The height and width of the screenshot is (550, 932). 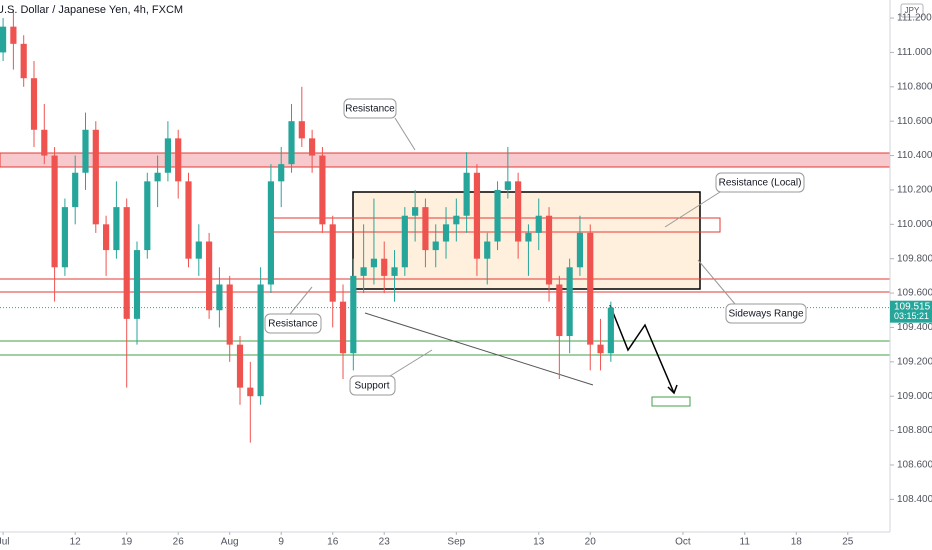 What do you see at coordinates (914, 430) in the screenshot?
I see `y-tick-label: 108.800` at bounding box center [914, 430].